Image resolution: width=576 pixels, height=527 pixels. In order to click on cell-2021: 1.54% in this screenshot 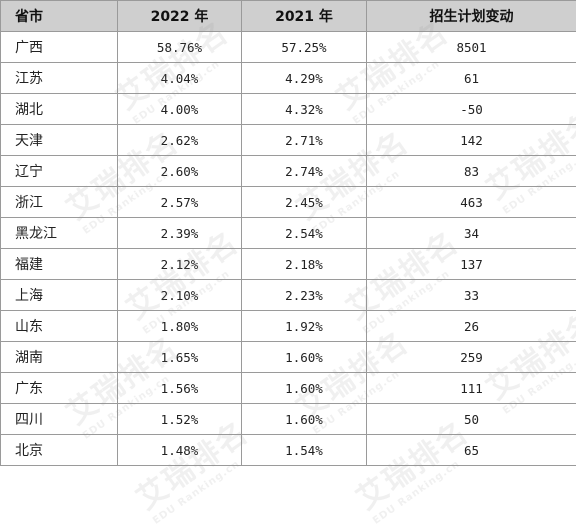, I will do `click(304, 450)`.